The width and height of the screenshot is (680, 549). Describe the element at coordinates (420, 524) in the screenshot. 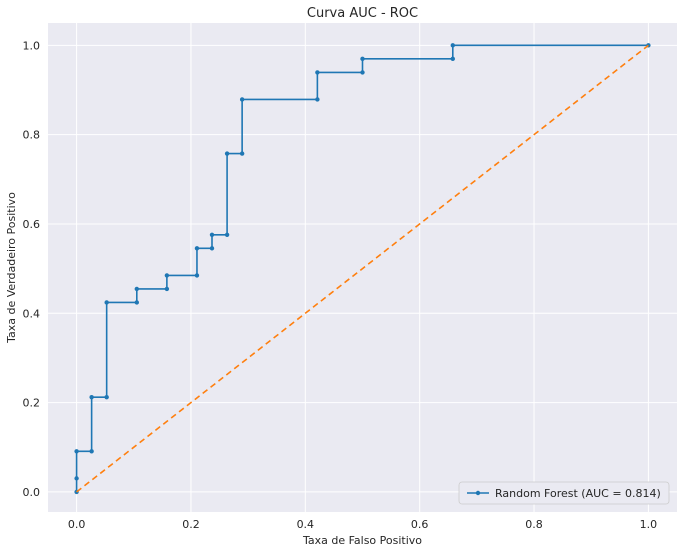

I see `x-tick-label-3: 0.6` at that location.